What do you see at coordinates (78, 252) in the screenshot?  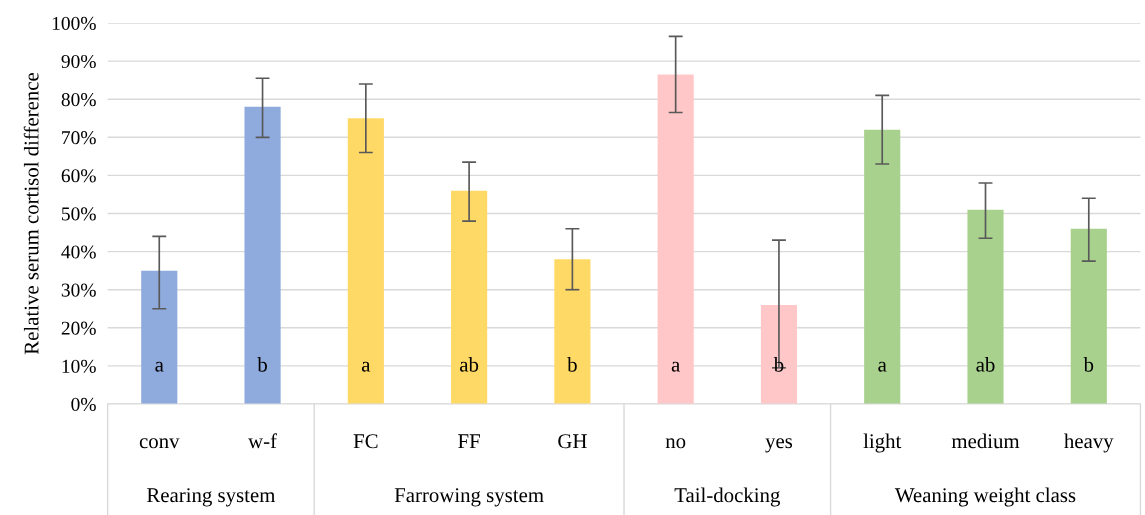 I see `y-tick-label: 40%` at bounding box center [78, 252].